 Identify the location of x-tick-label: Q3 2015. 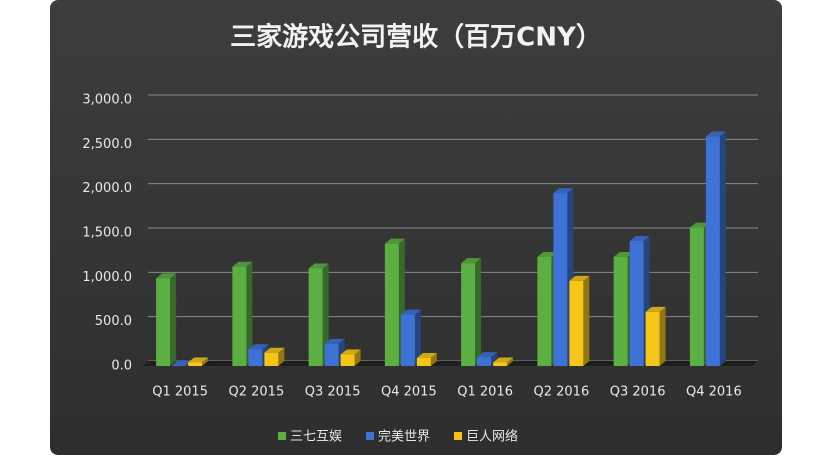
(333, 392).